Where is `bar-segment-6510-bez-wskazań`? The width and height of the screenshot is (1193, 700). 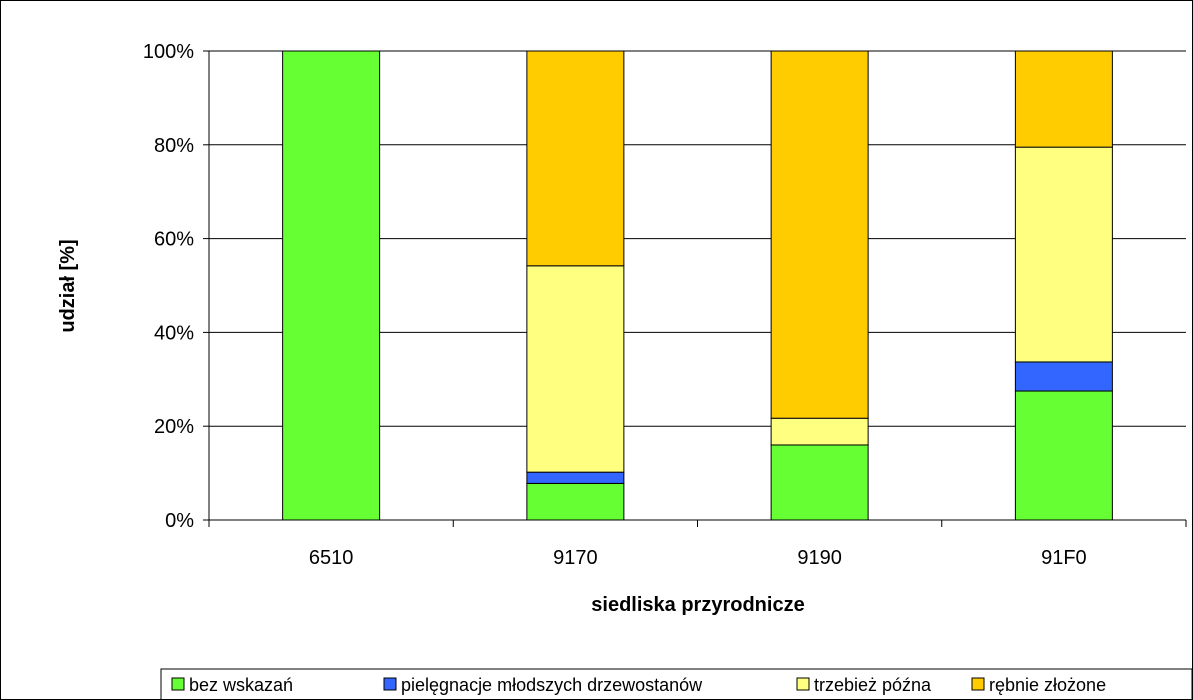
bar-segment-6510-bez-wskazań is located at coordinates (331, 285).